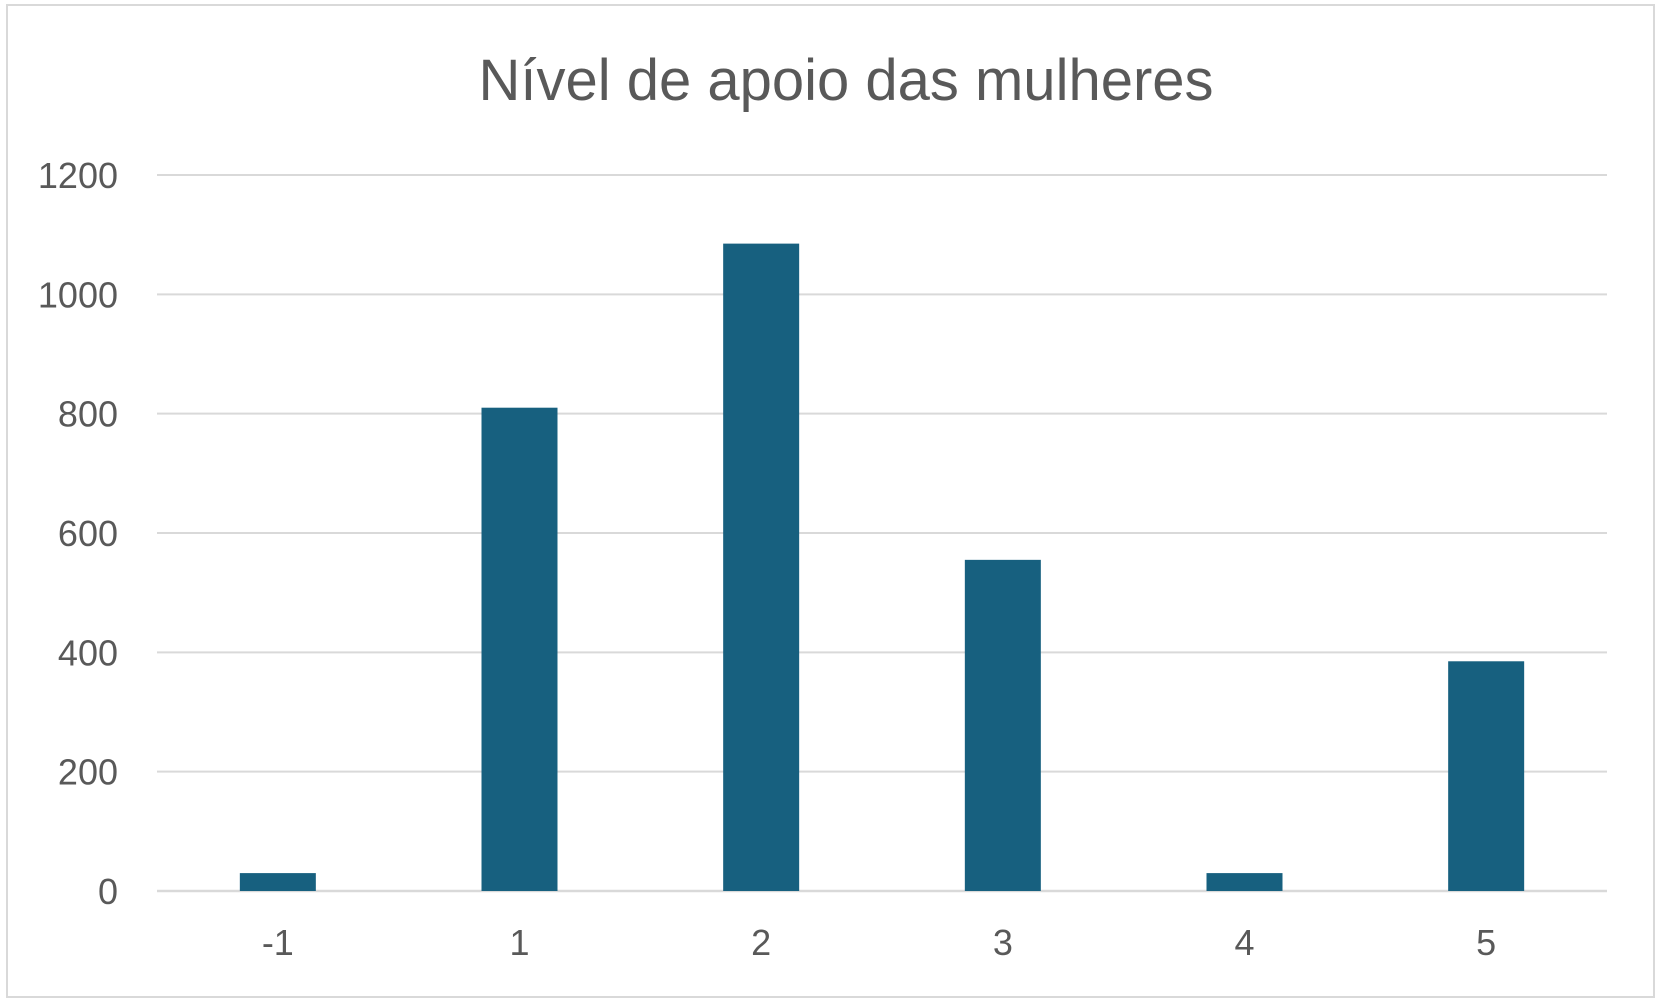 This screenshot has width=1663, height=1003. I want to click on y-tick-label: 800, so click(88, 414).